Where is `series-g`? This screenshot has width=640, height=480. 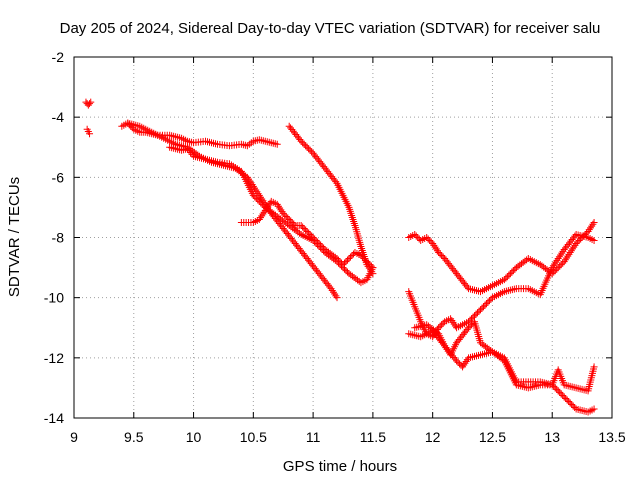 series-g is located at coordinates (331, 200).